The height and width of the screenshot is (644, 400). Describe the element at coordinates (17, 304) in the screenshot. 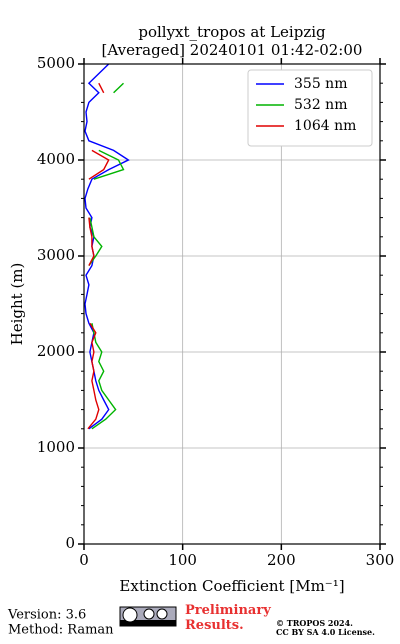

I see `y-axis-label: Height (m)` at that location.